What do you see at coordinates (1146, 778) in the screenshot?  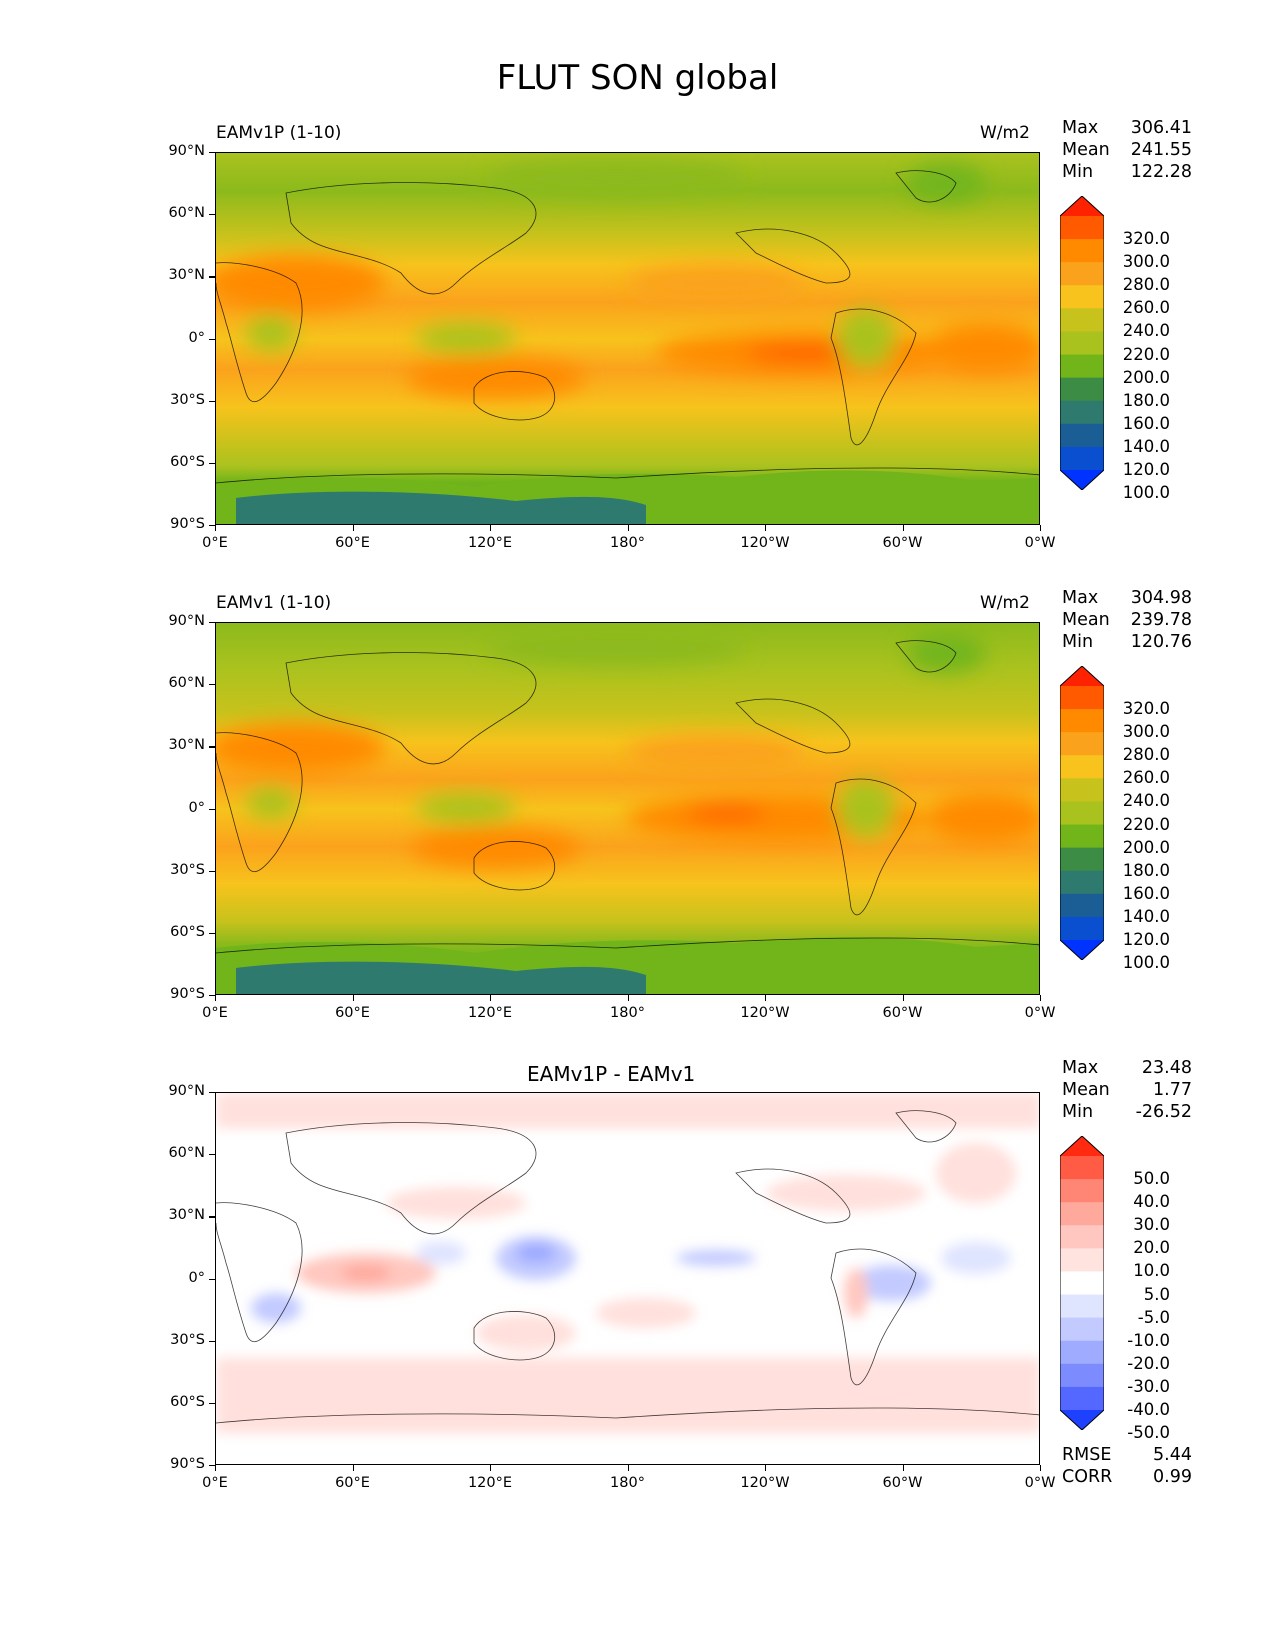 I see `colorbar-label: 260.0` at bounding box center [1146, 778].